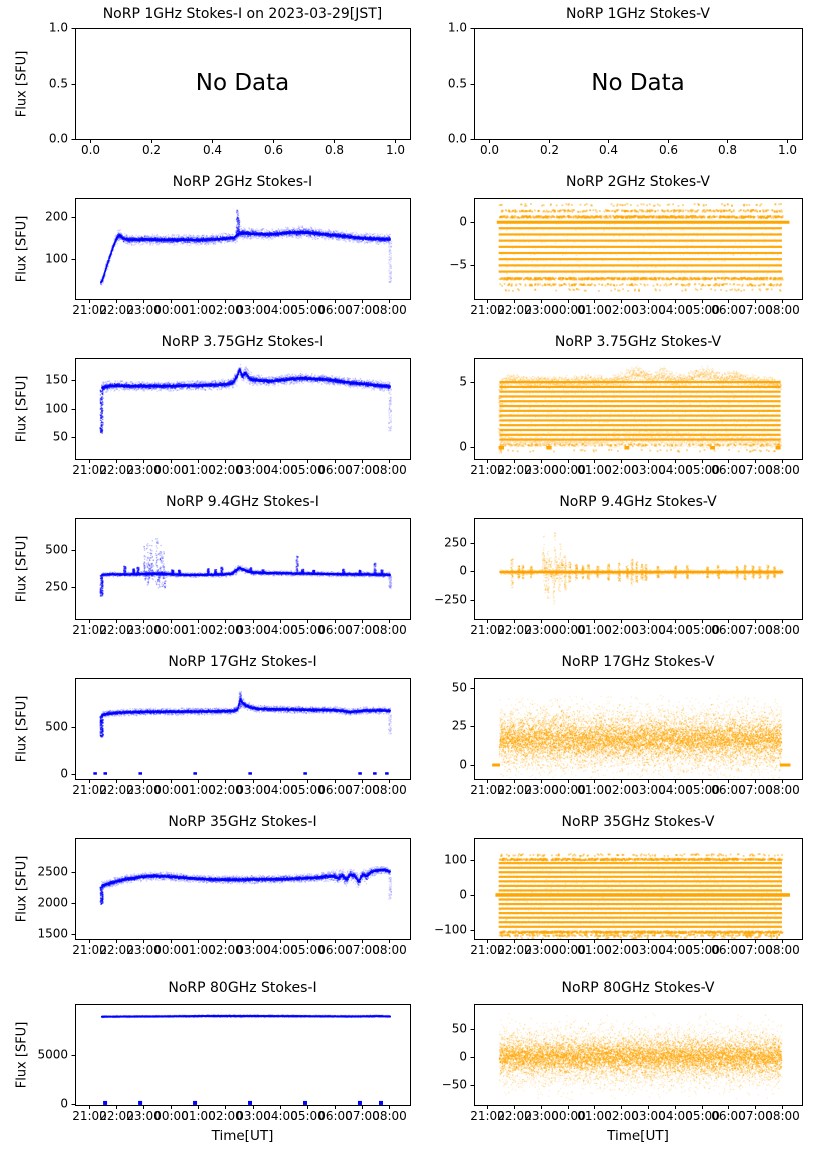 The image size is (827, 1169). I want to click on plot-title: NoRP 2GHz Stokes-V, so click(637, 182).